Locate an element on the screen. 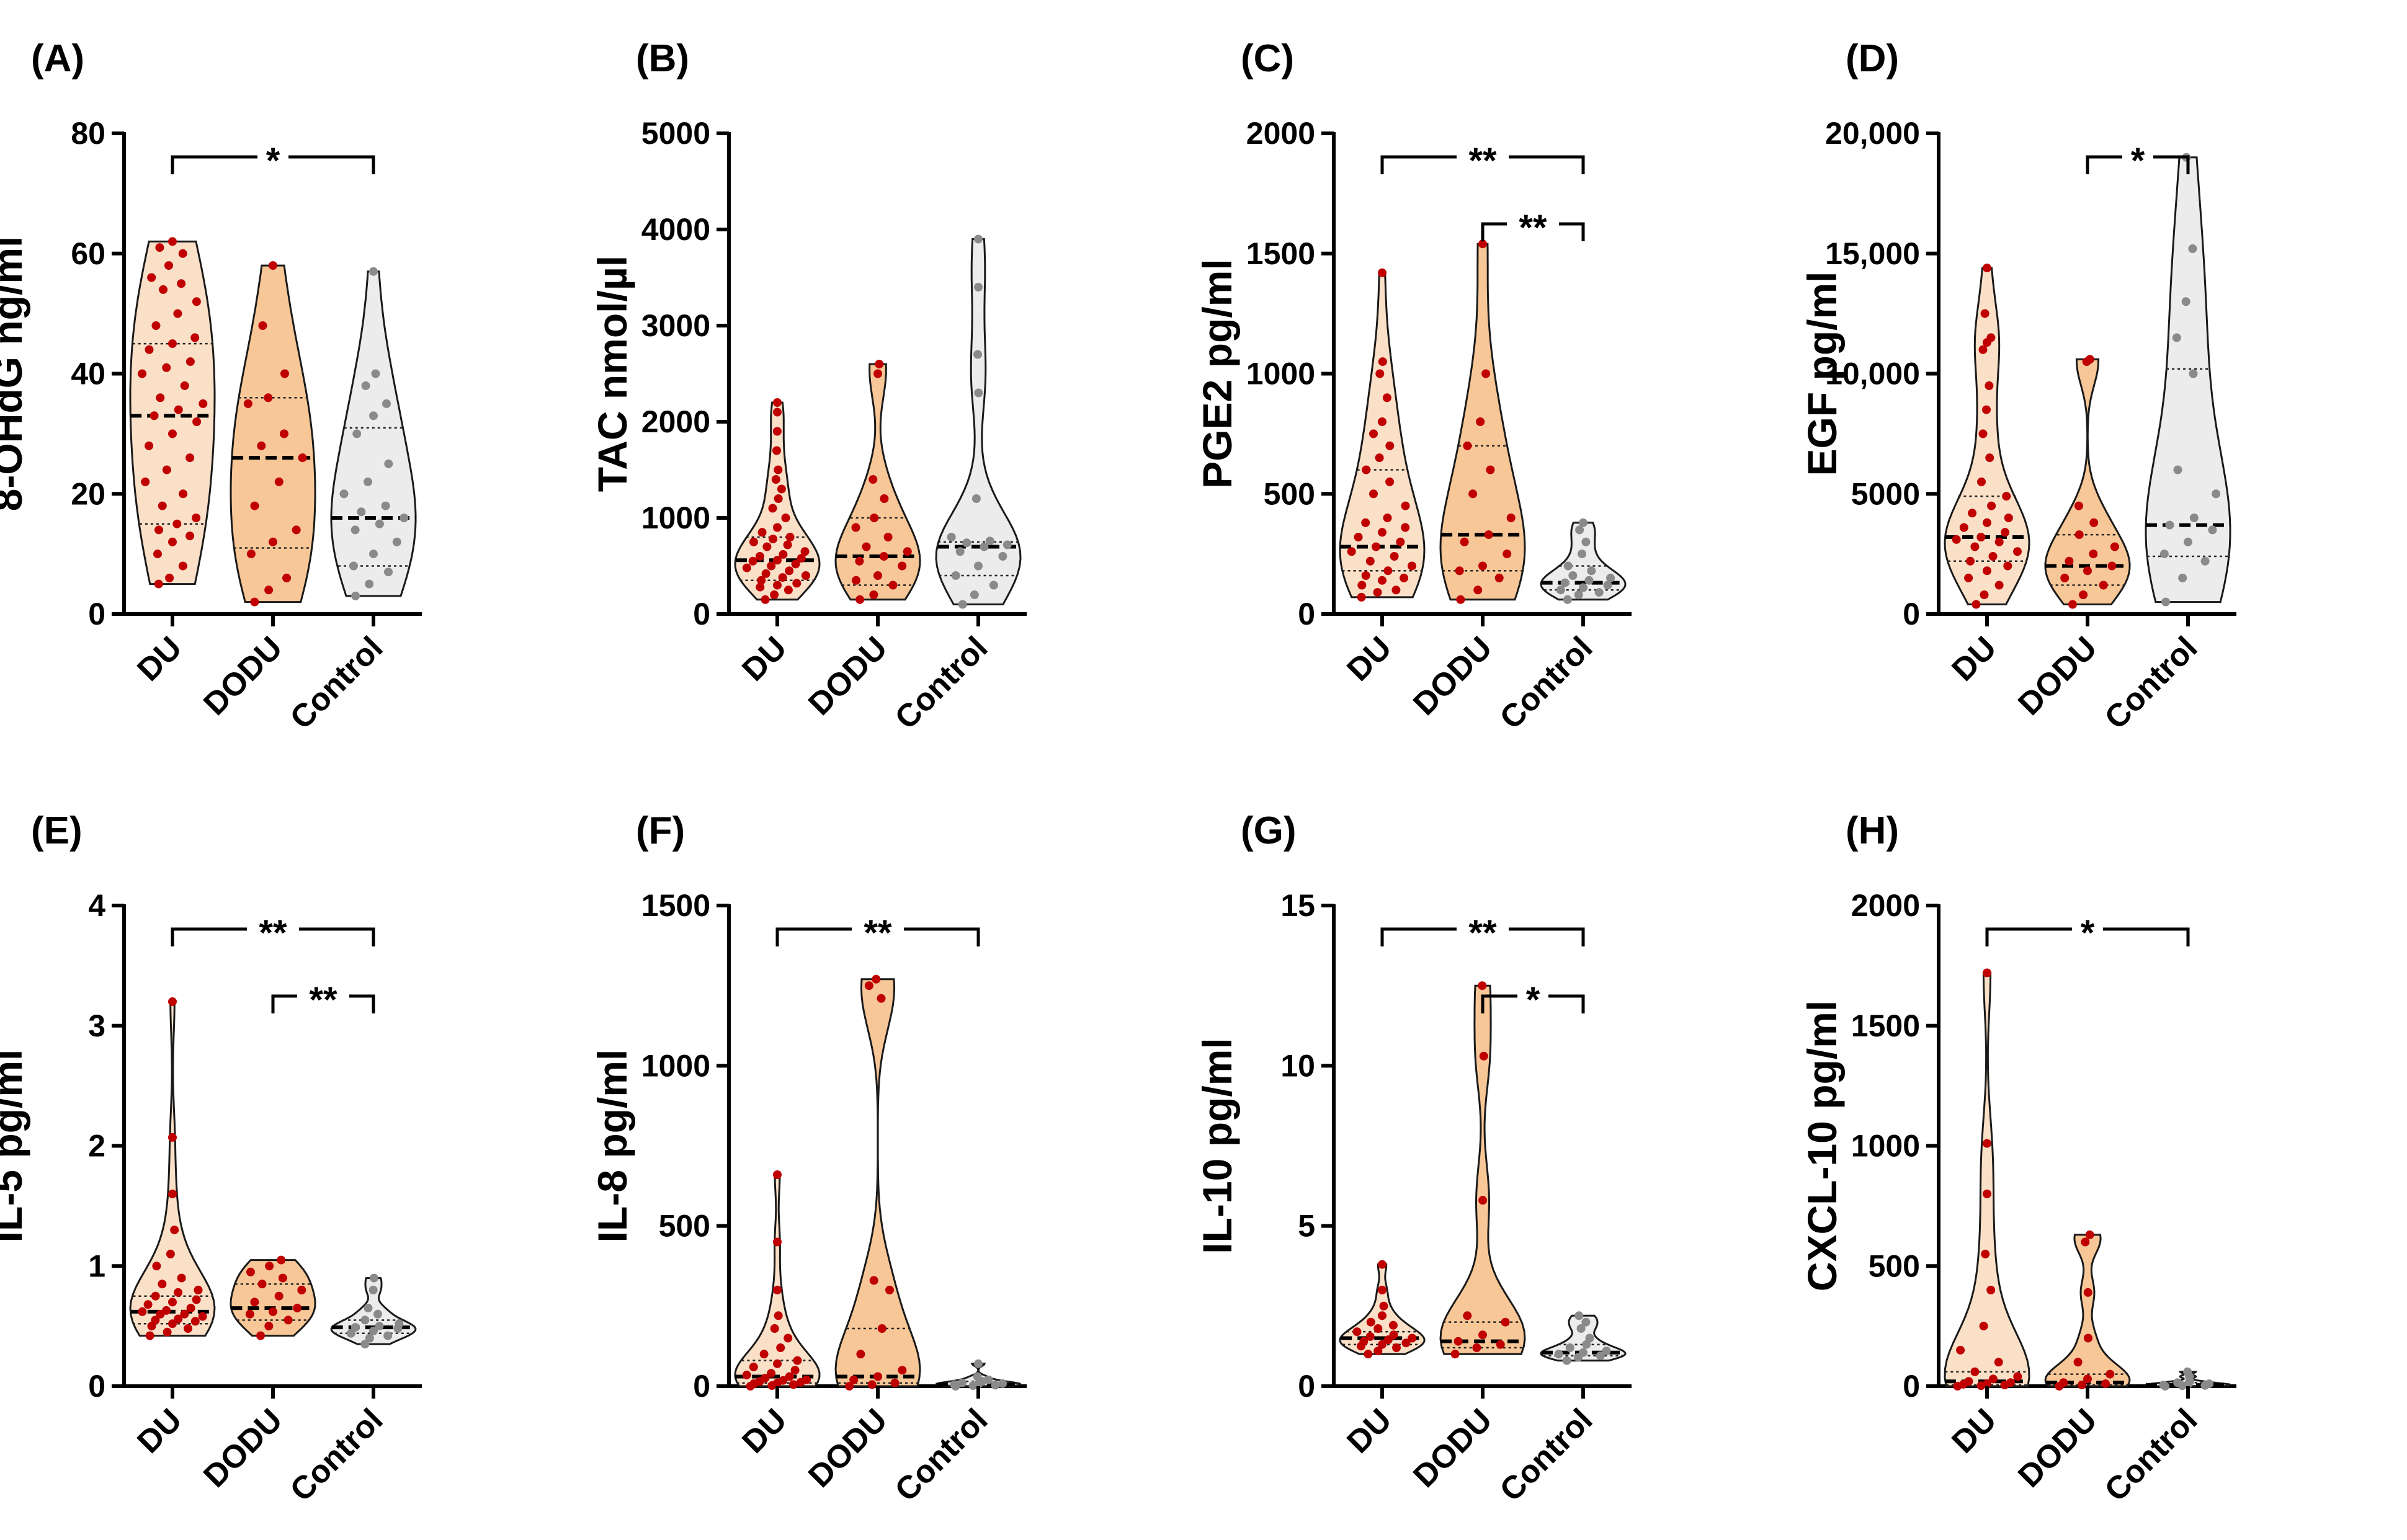  y-axis-label-B: TAC nmol/µl is located at coordinates (612, 374).